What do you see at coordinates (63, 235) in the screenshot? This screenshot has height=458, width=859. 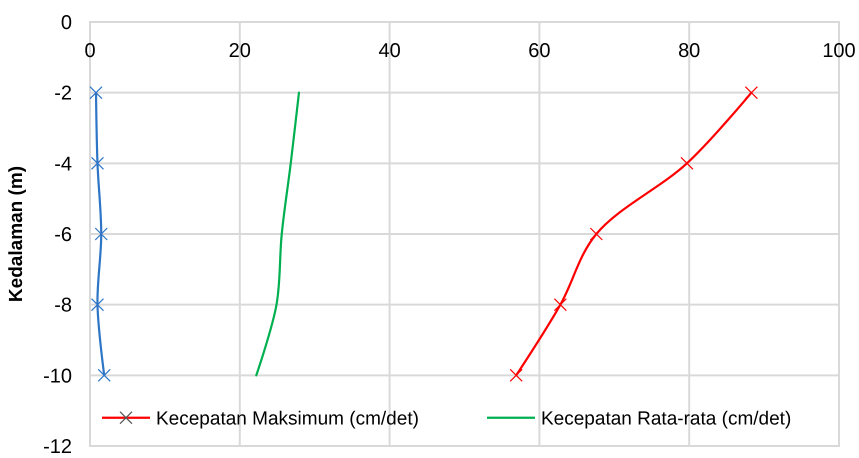 I see `y-tick-label: -6` at bounding box center [63, 235].